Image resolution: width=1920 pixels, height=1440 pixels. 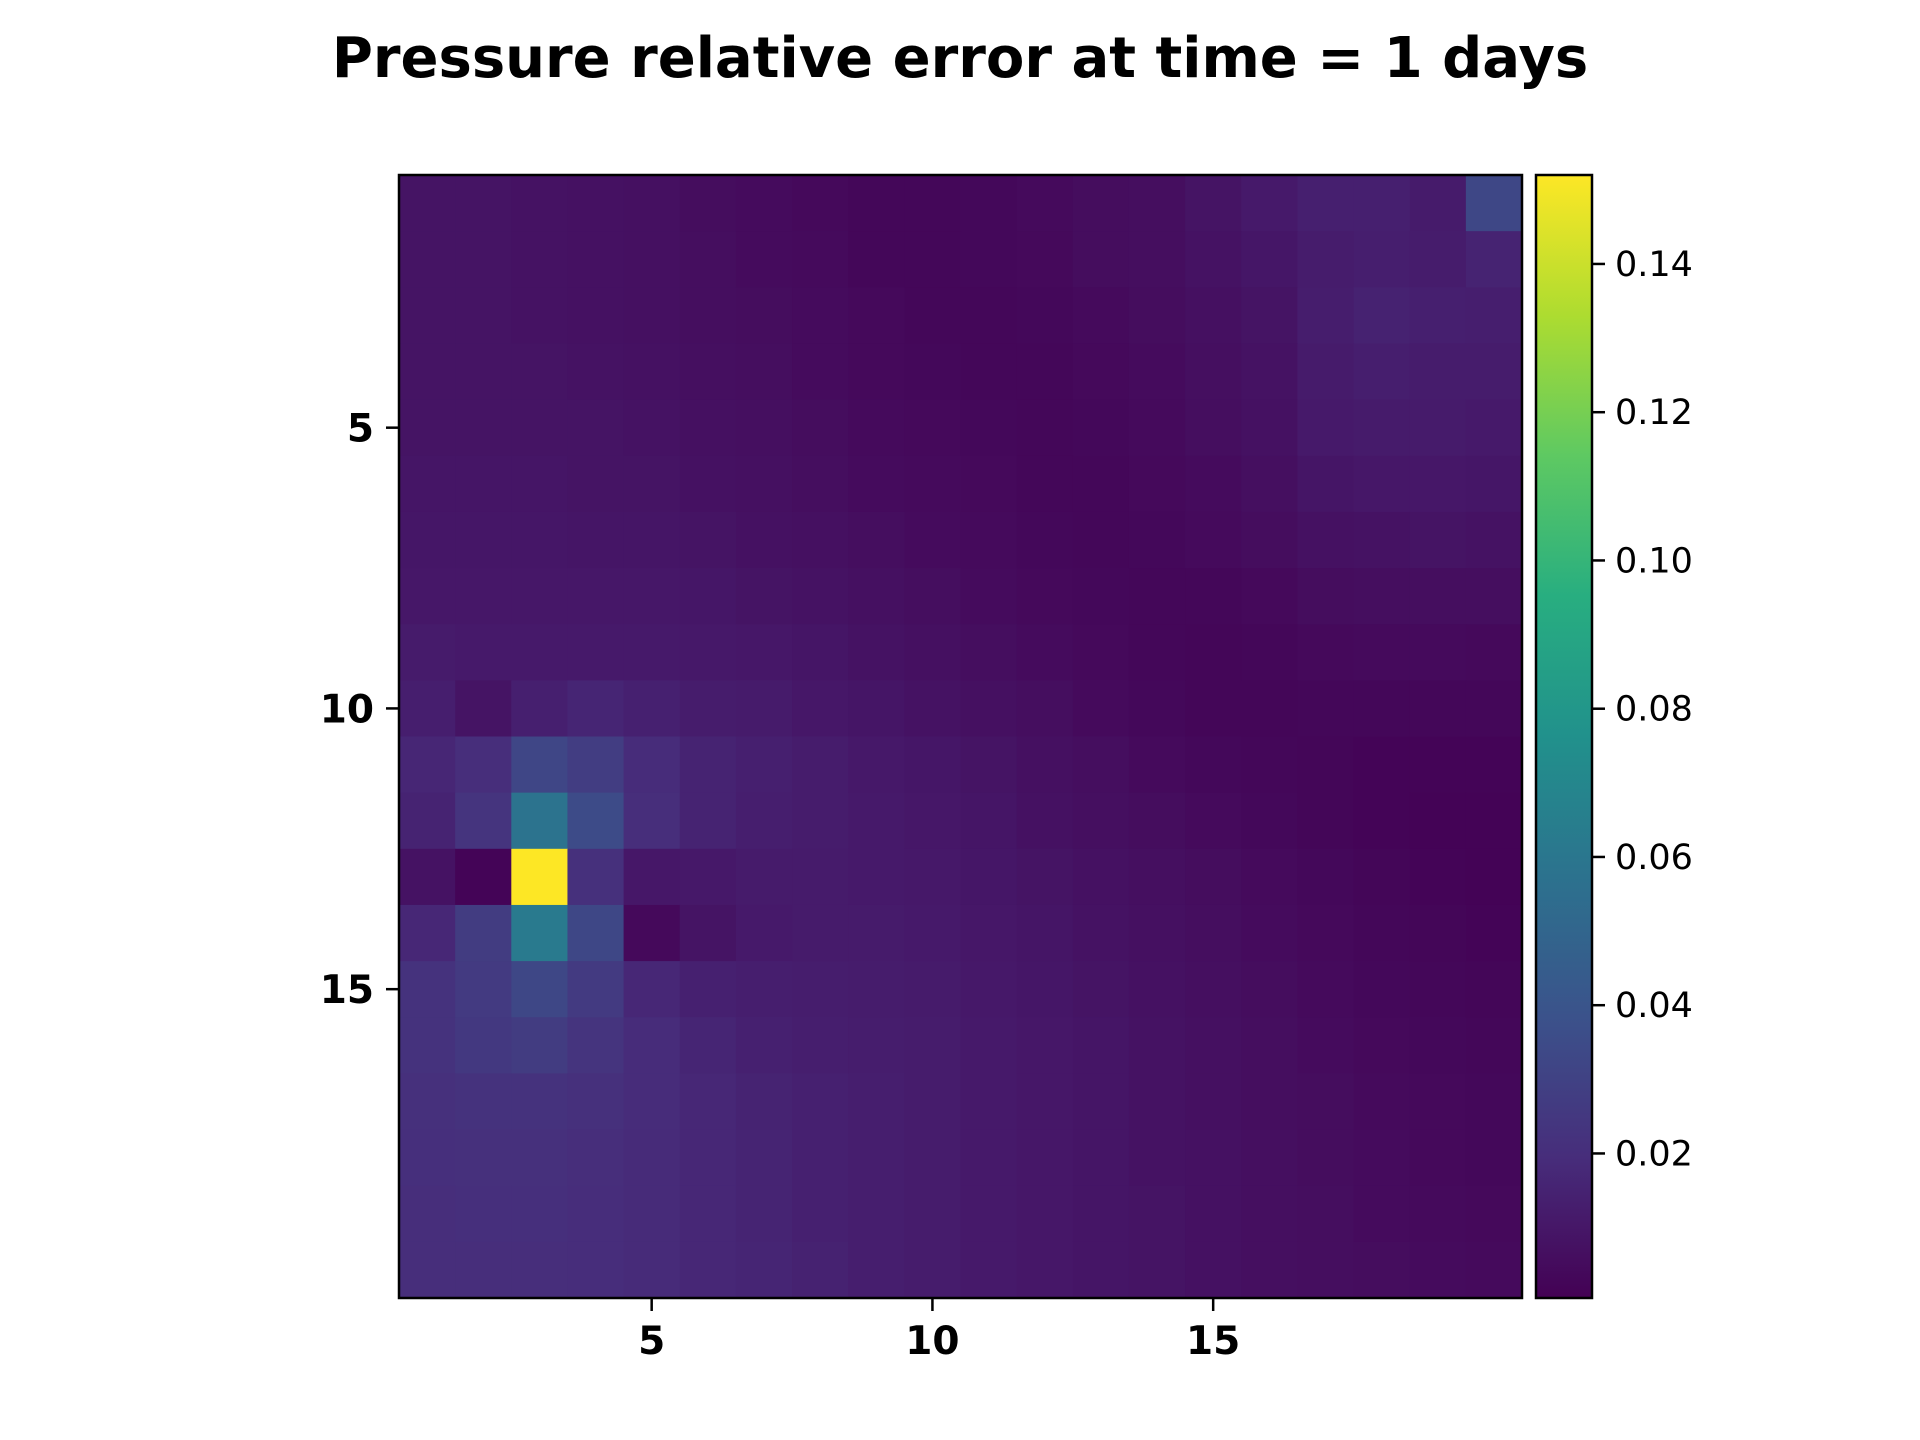 I want to click on colorbar-tick-label: 0.10, so click(x=1654, y=561).